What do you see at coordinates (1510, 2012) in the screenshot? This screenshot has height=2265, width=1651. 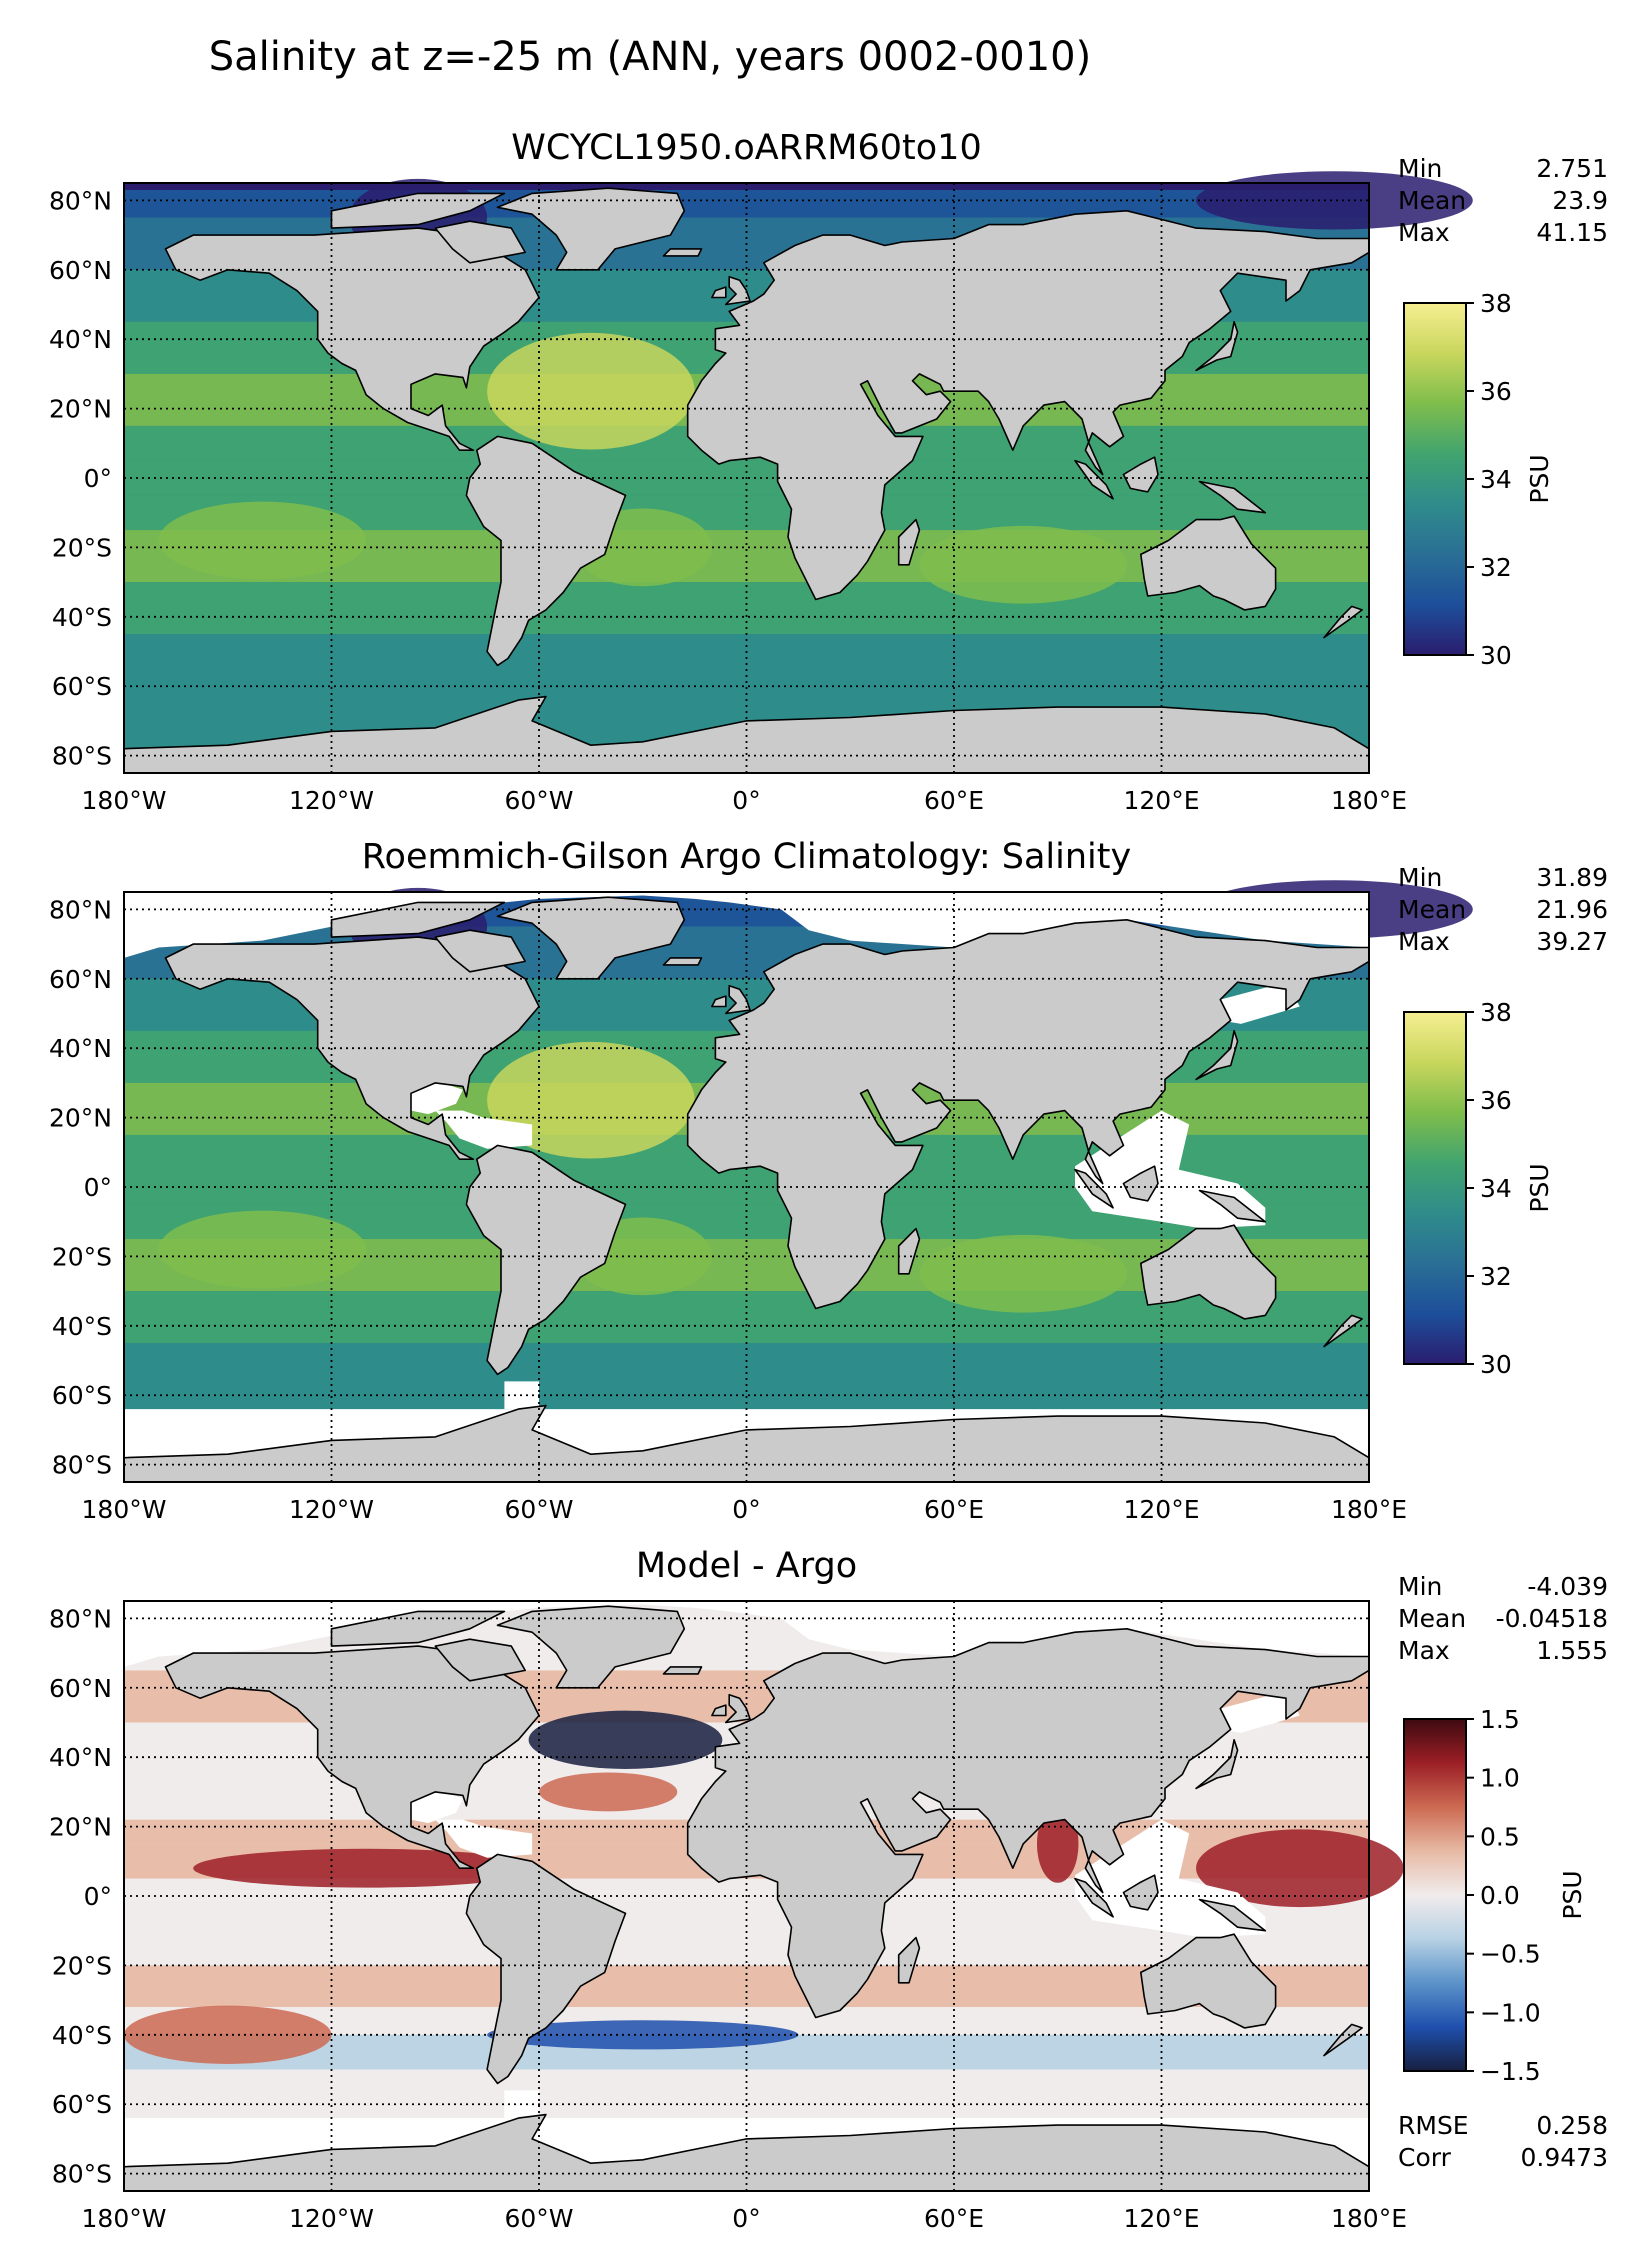 I see `colorbar-tick-label: −1.0` at bounding box center [1510, 2012].